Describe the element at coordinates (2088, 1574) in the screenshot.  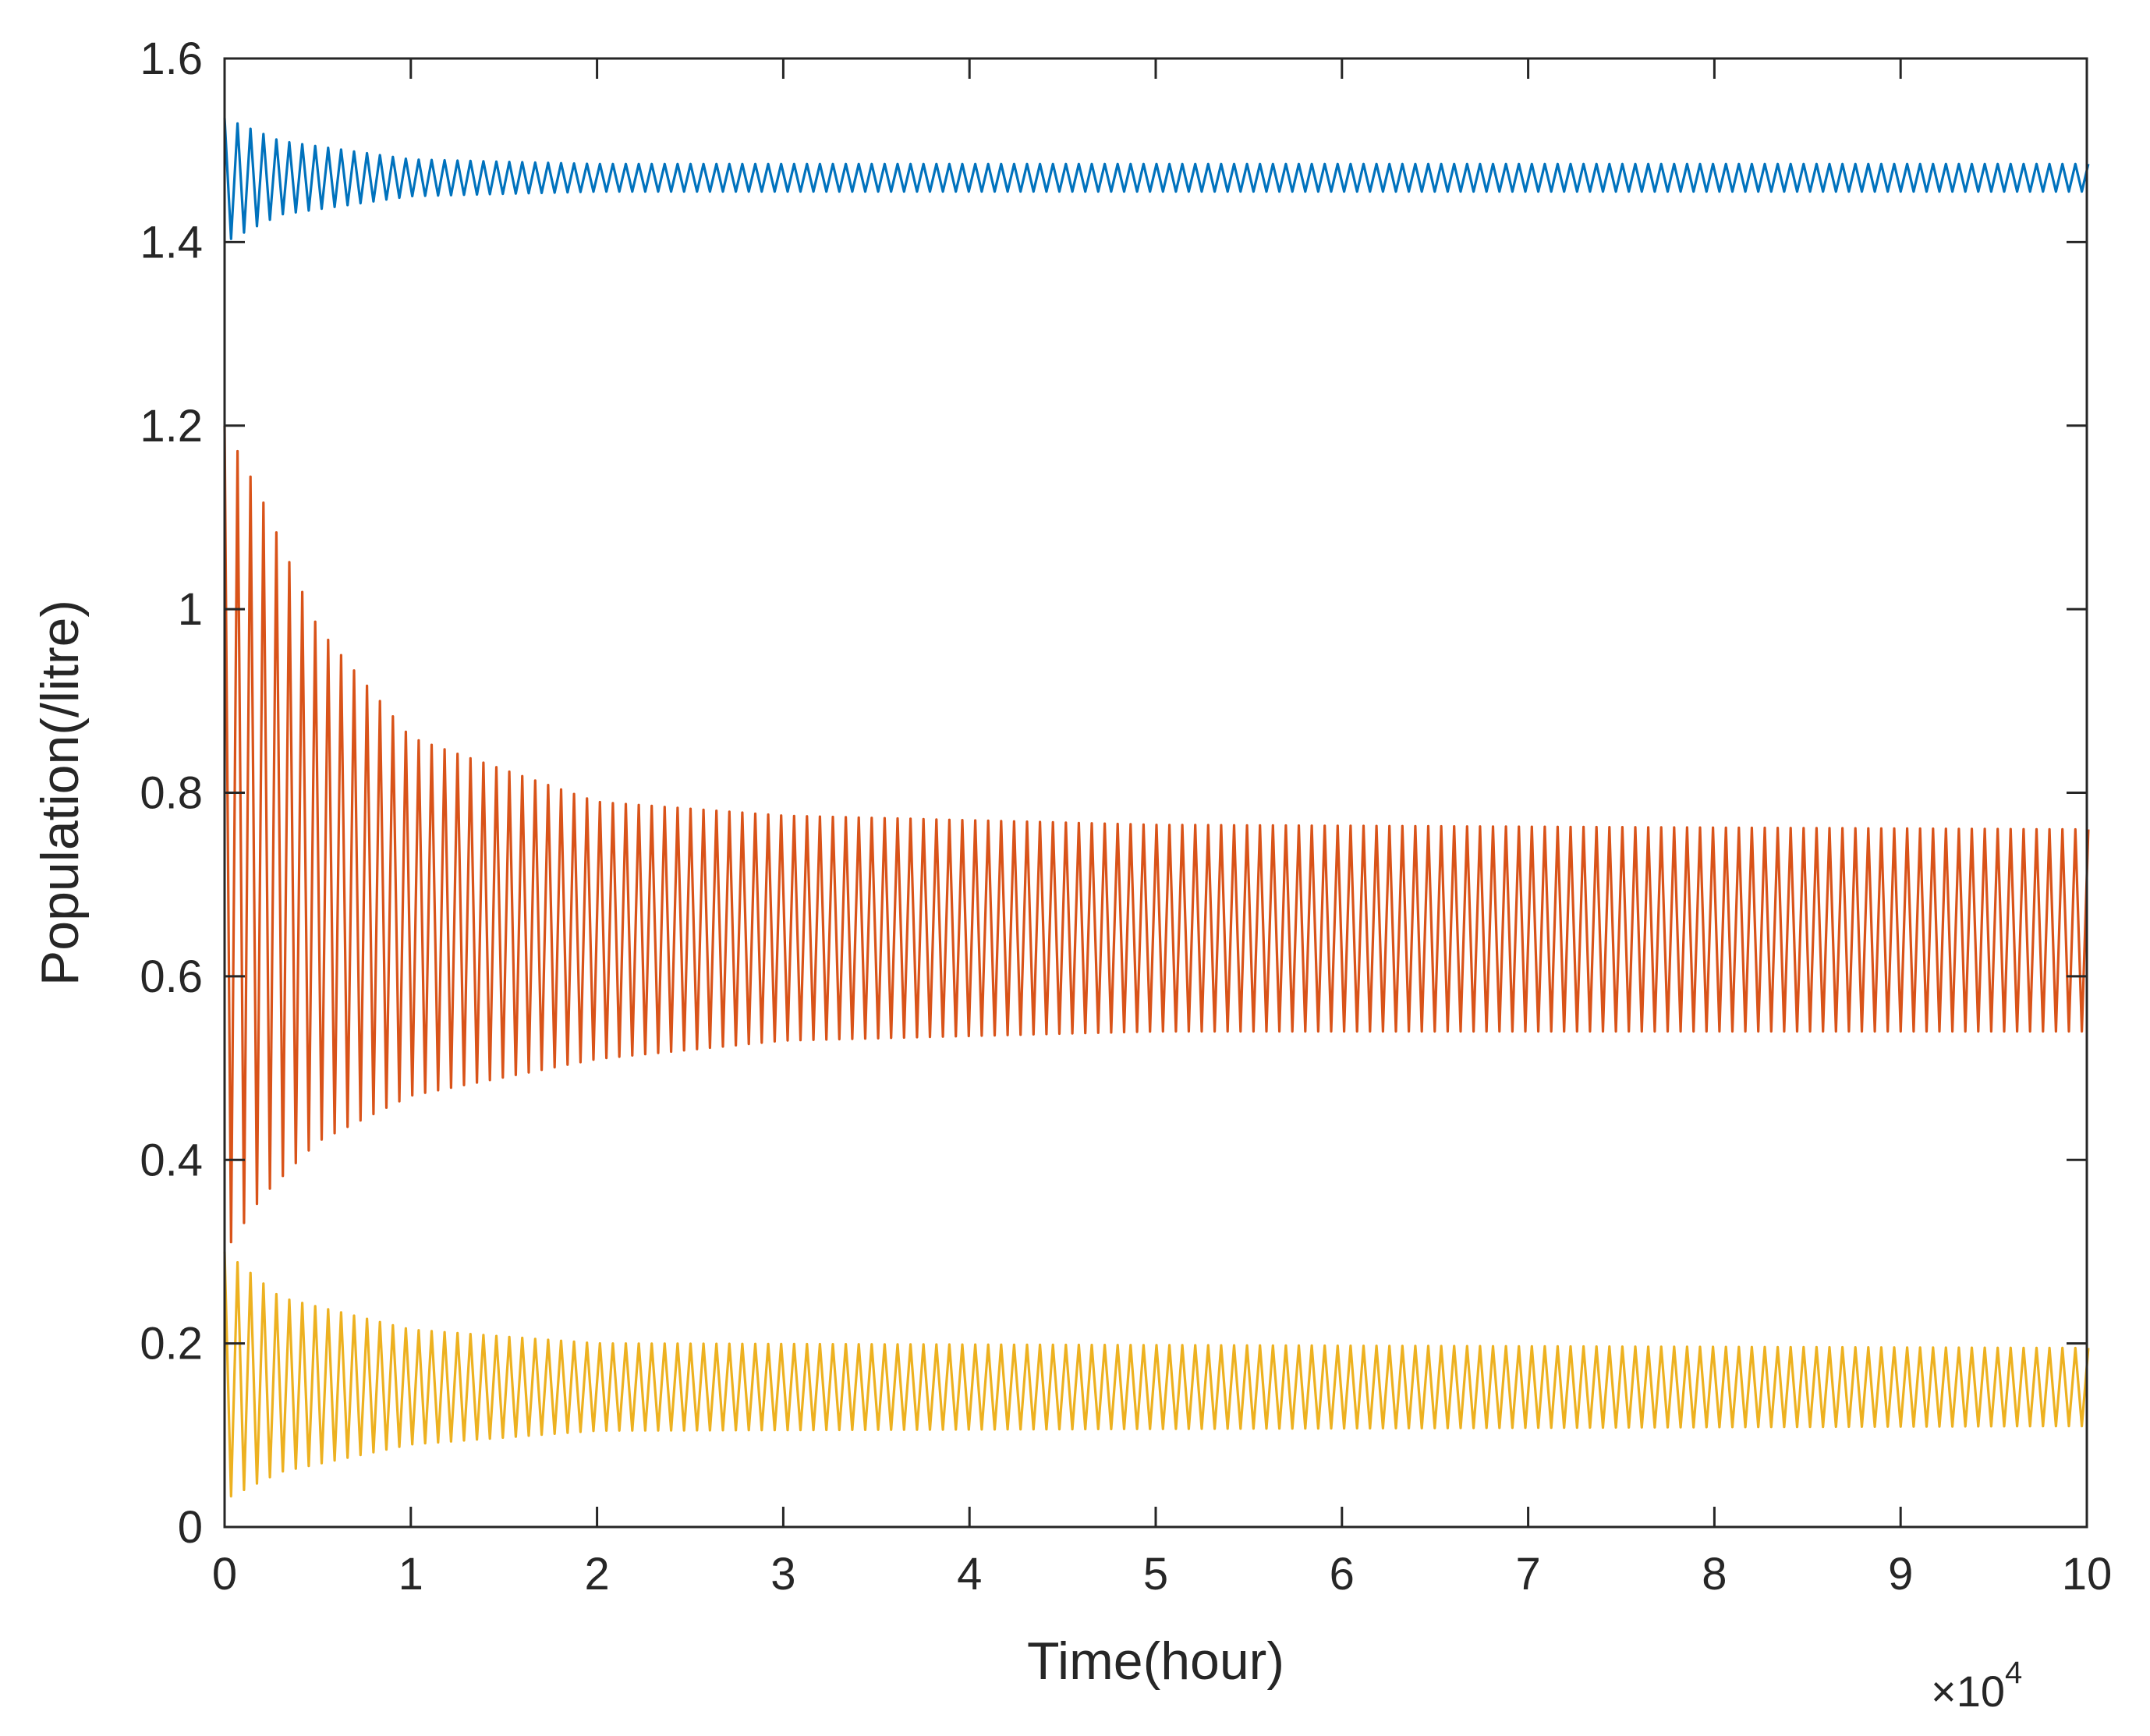
I see `x-tick-label: 10` at that location.